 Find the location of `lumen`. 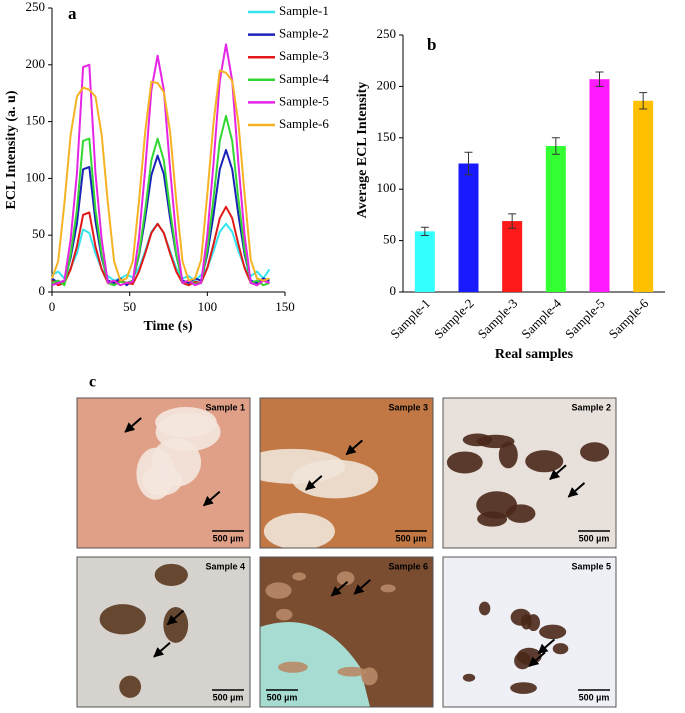

lumen is located at coordinates (315, 664).